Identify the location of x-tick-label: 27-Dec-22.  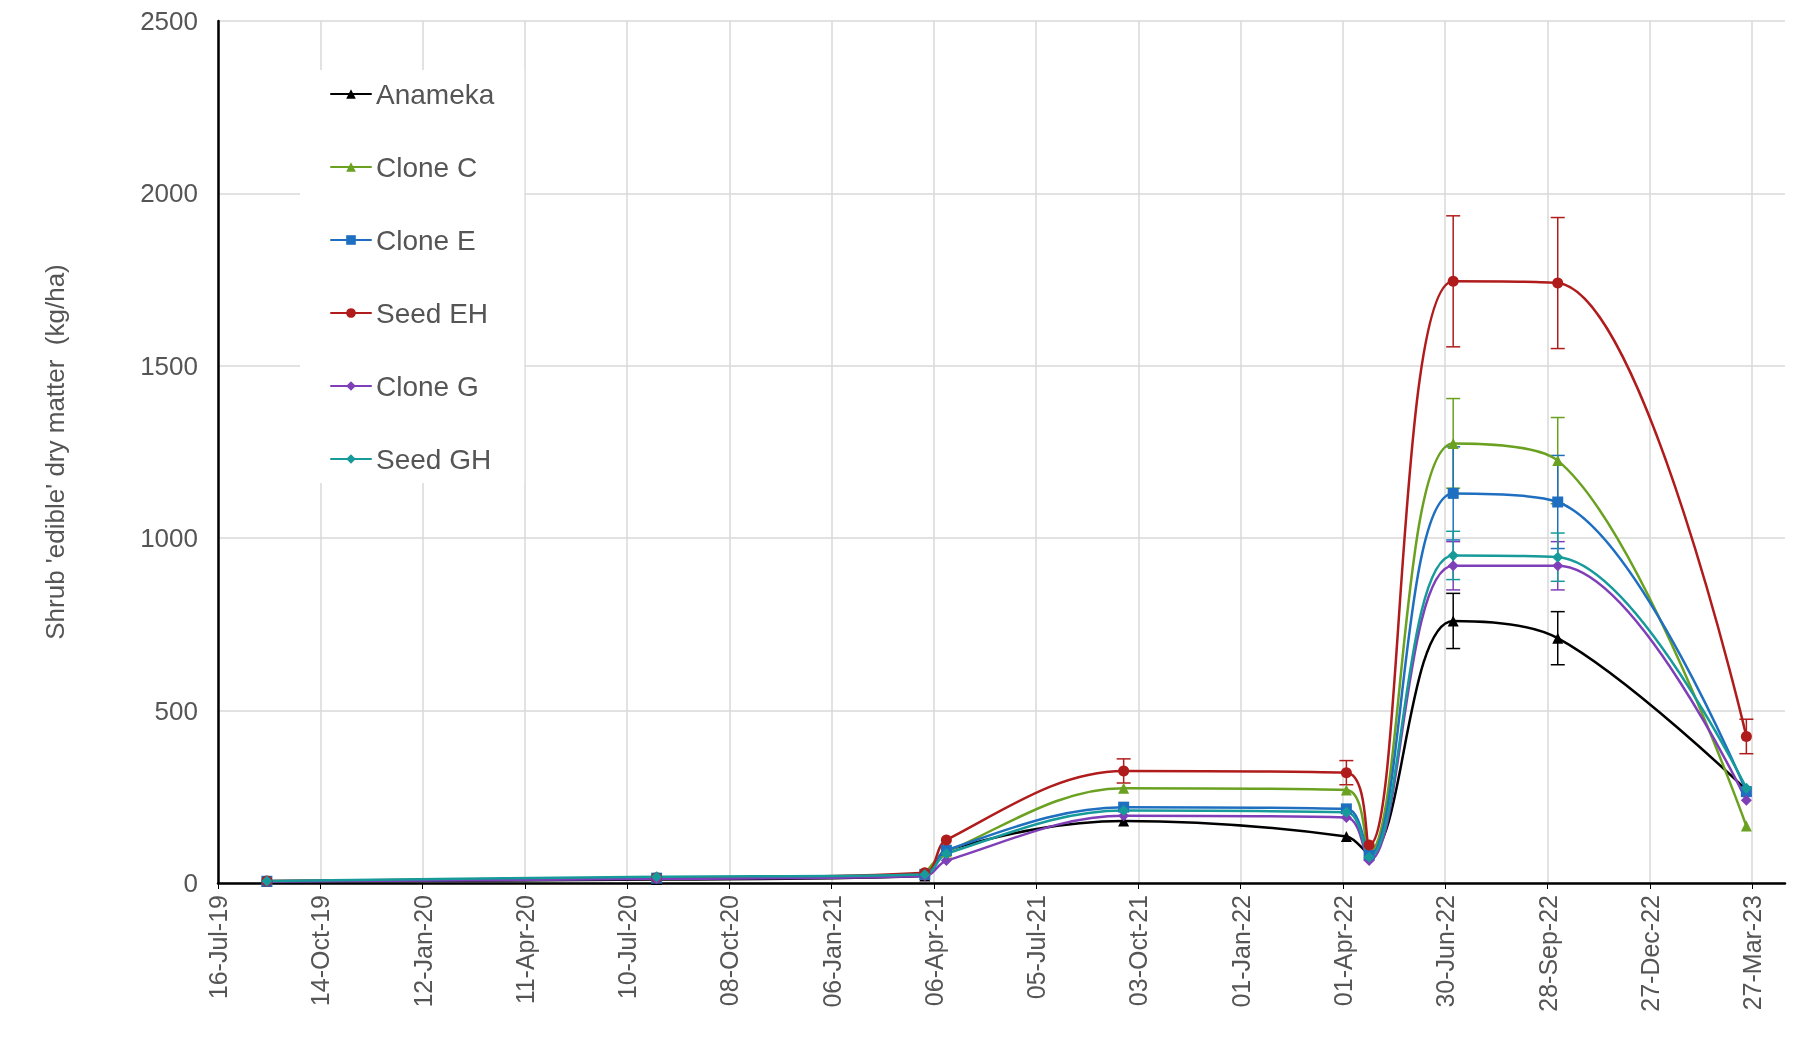
(1649, 953).